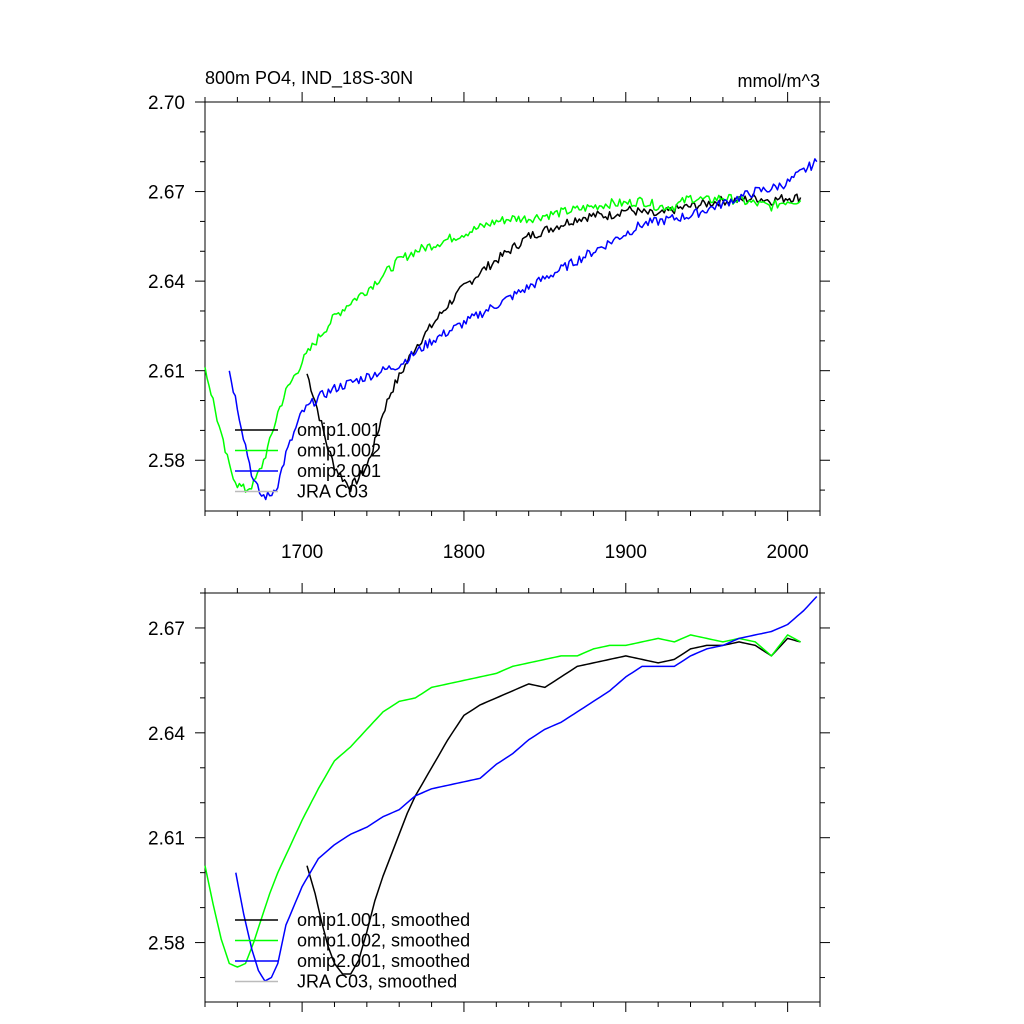 This screenshot has height=1024, width=1024. What do you see at coordinates (339, 471) in the screenshot?
I see `legend-entry: omip2.001` at bounding box center [339, 471].